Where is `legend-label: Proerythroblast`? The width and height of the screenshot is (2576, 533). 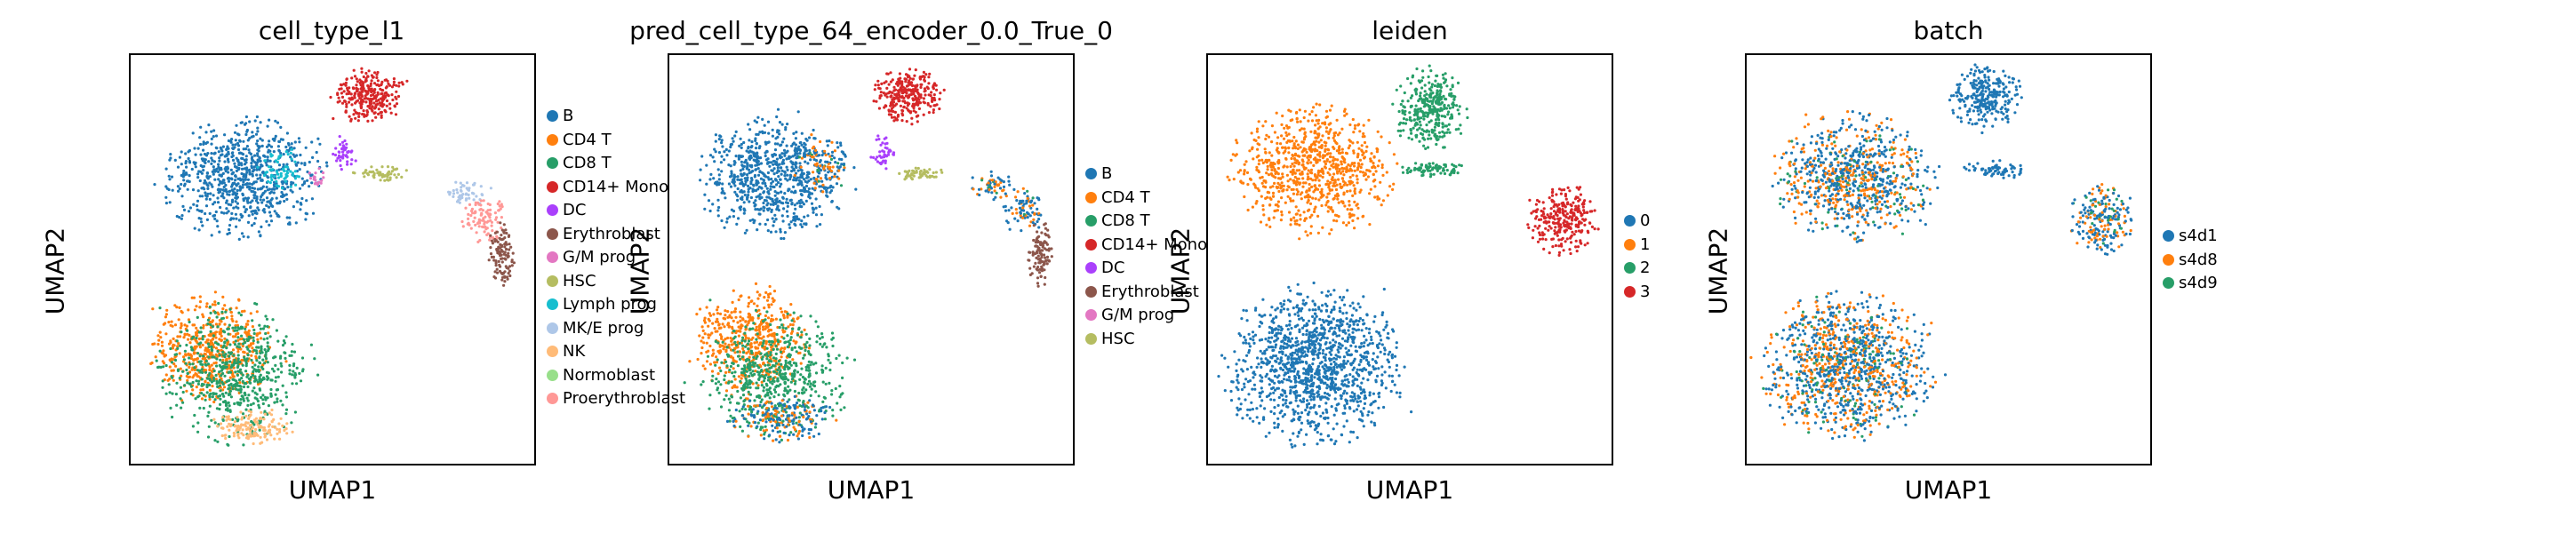
legend-label: Proerythroblast is located at coordinates (624, 398).